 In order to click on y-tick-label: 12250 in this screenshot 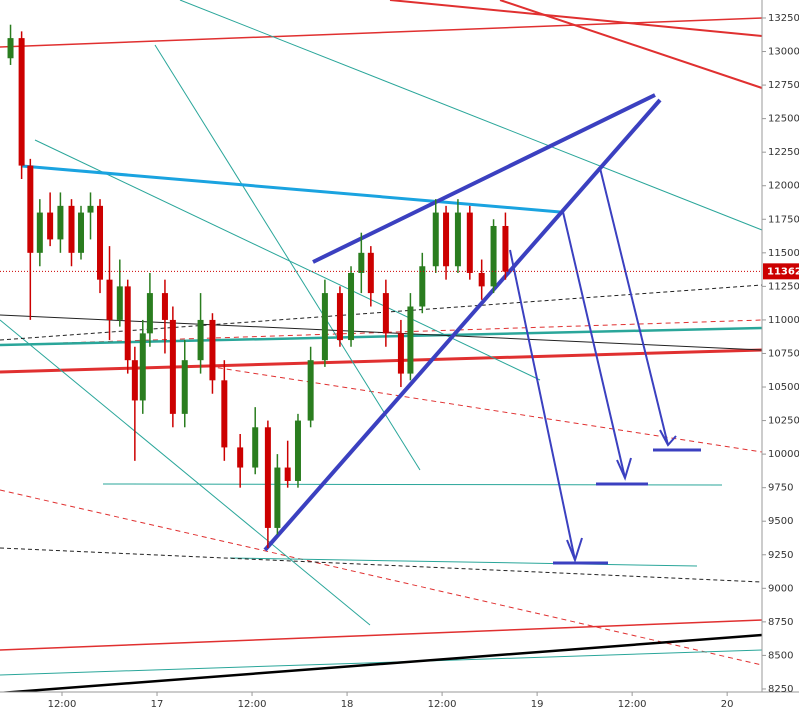, I will do `click(783, 152)`.